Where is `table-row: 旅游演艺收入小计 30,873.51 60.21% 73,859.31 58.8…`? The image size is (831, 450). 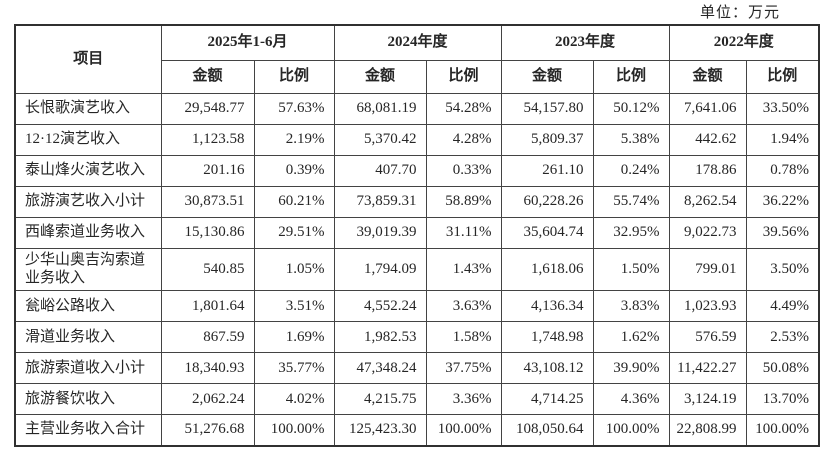 table-row: 旅游演艺收入小计 30,873.51 60.21% 73,859.31 58.8… is located at coordinates (417, 201).